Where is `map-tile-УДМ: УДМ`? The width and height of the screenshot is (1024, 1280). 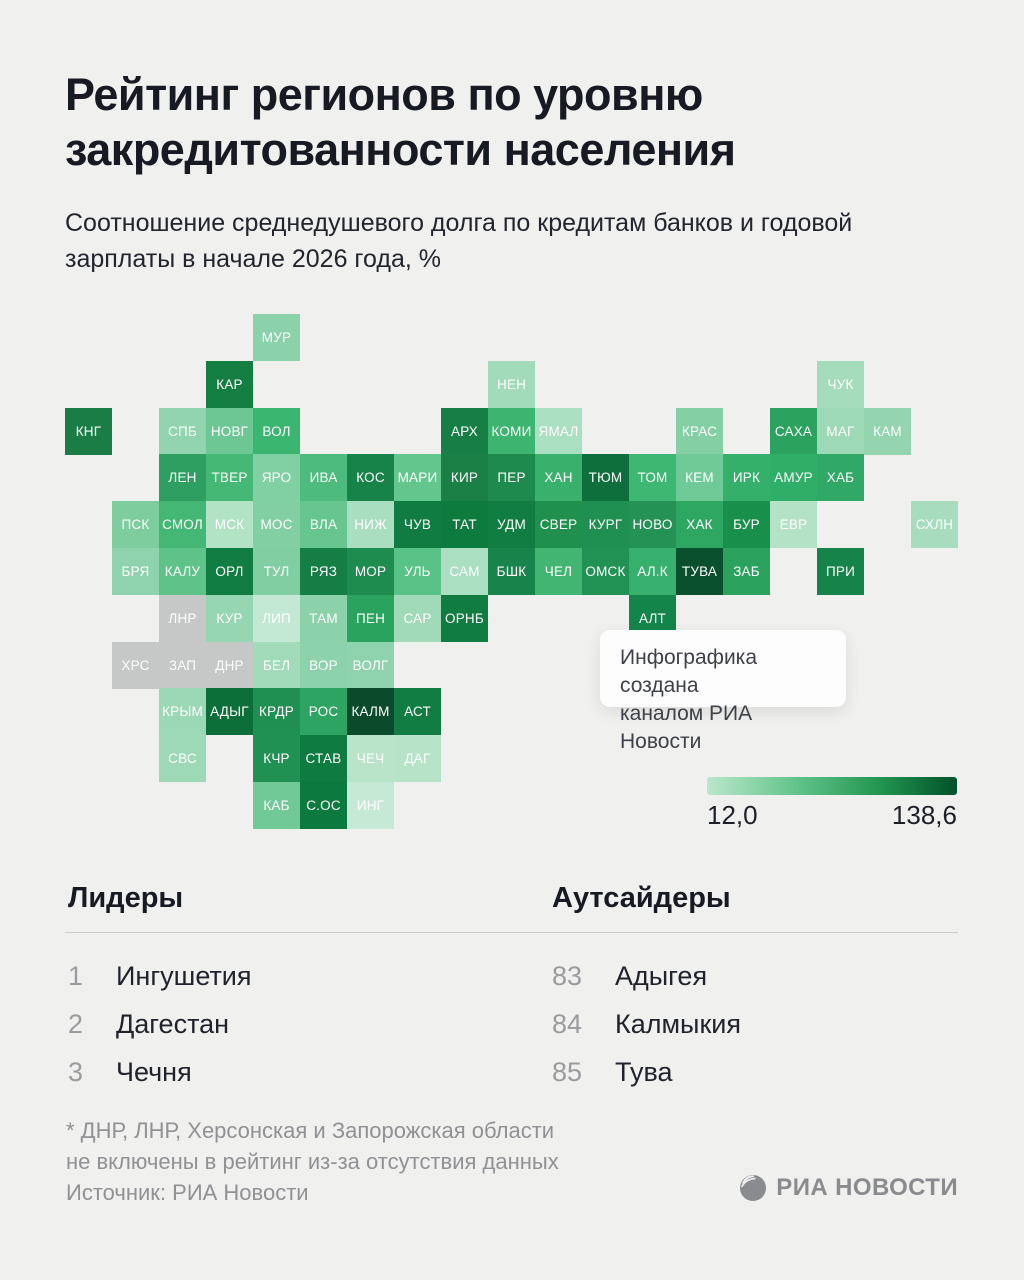
map-tile-УДМ: УДМ is located at coordinates (511, 524).